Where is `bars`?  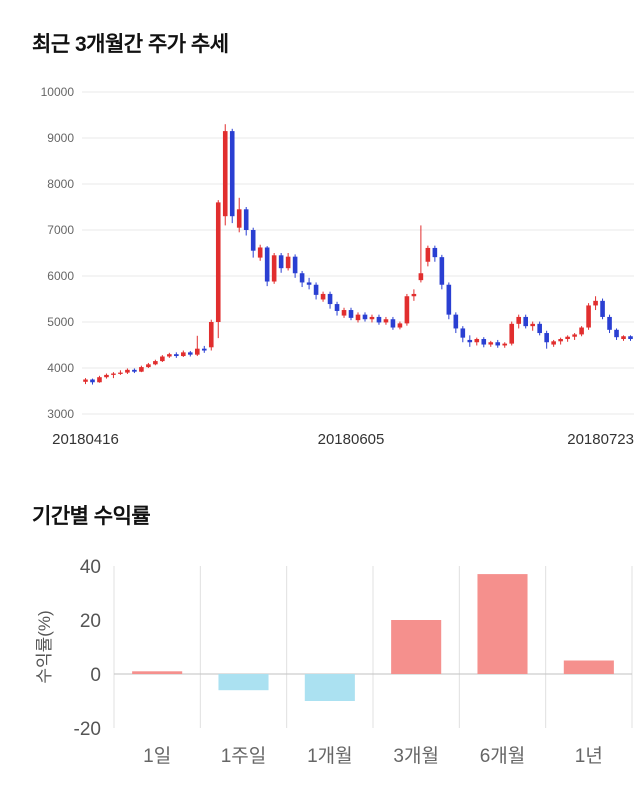 bars is located at coordinates (373, 637).